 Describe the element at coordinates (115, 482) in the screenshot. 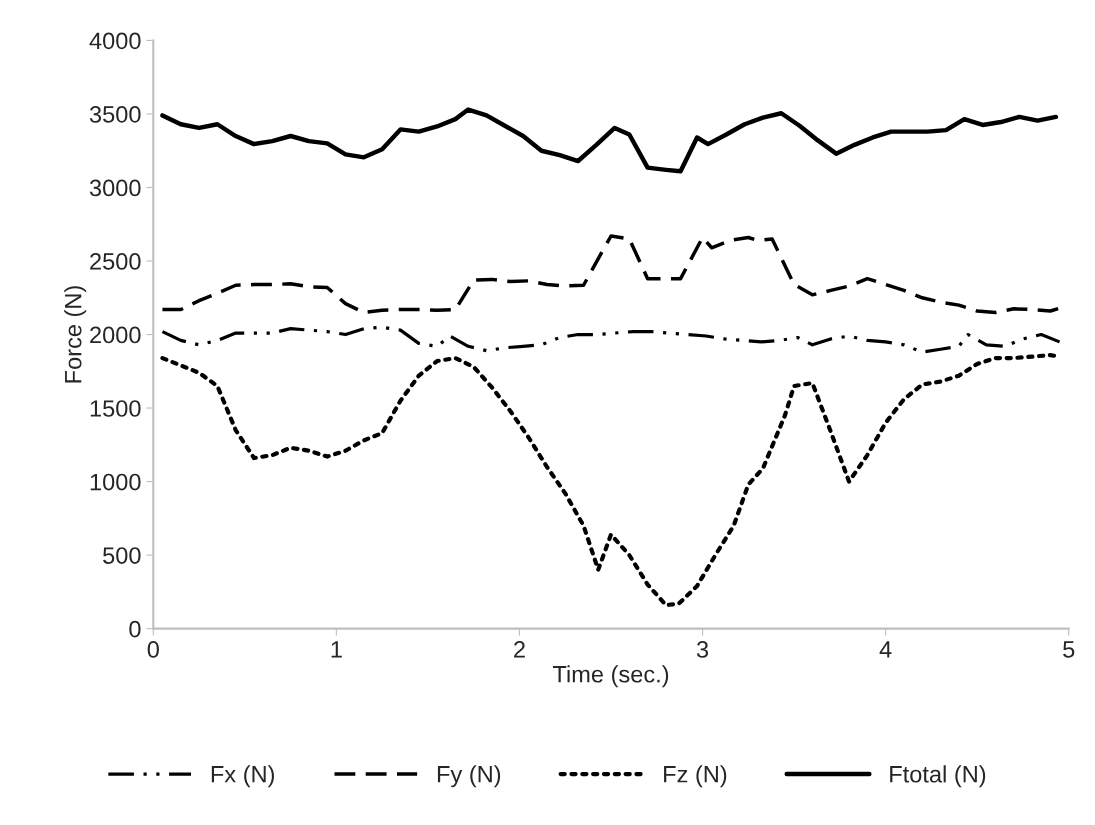

I see `y-tick-label: 1000` at that location.